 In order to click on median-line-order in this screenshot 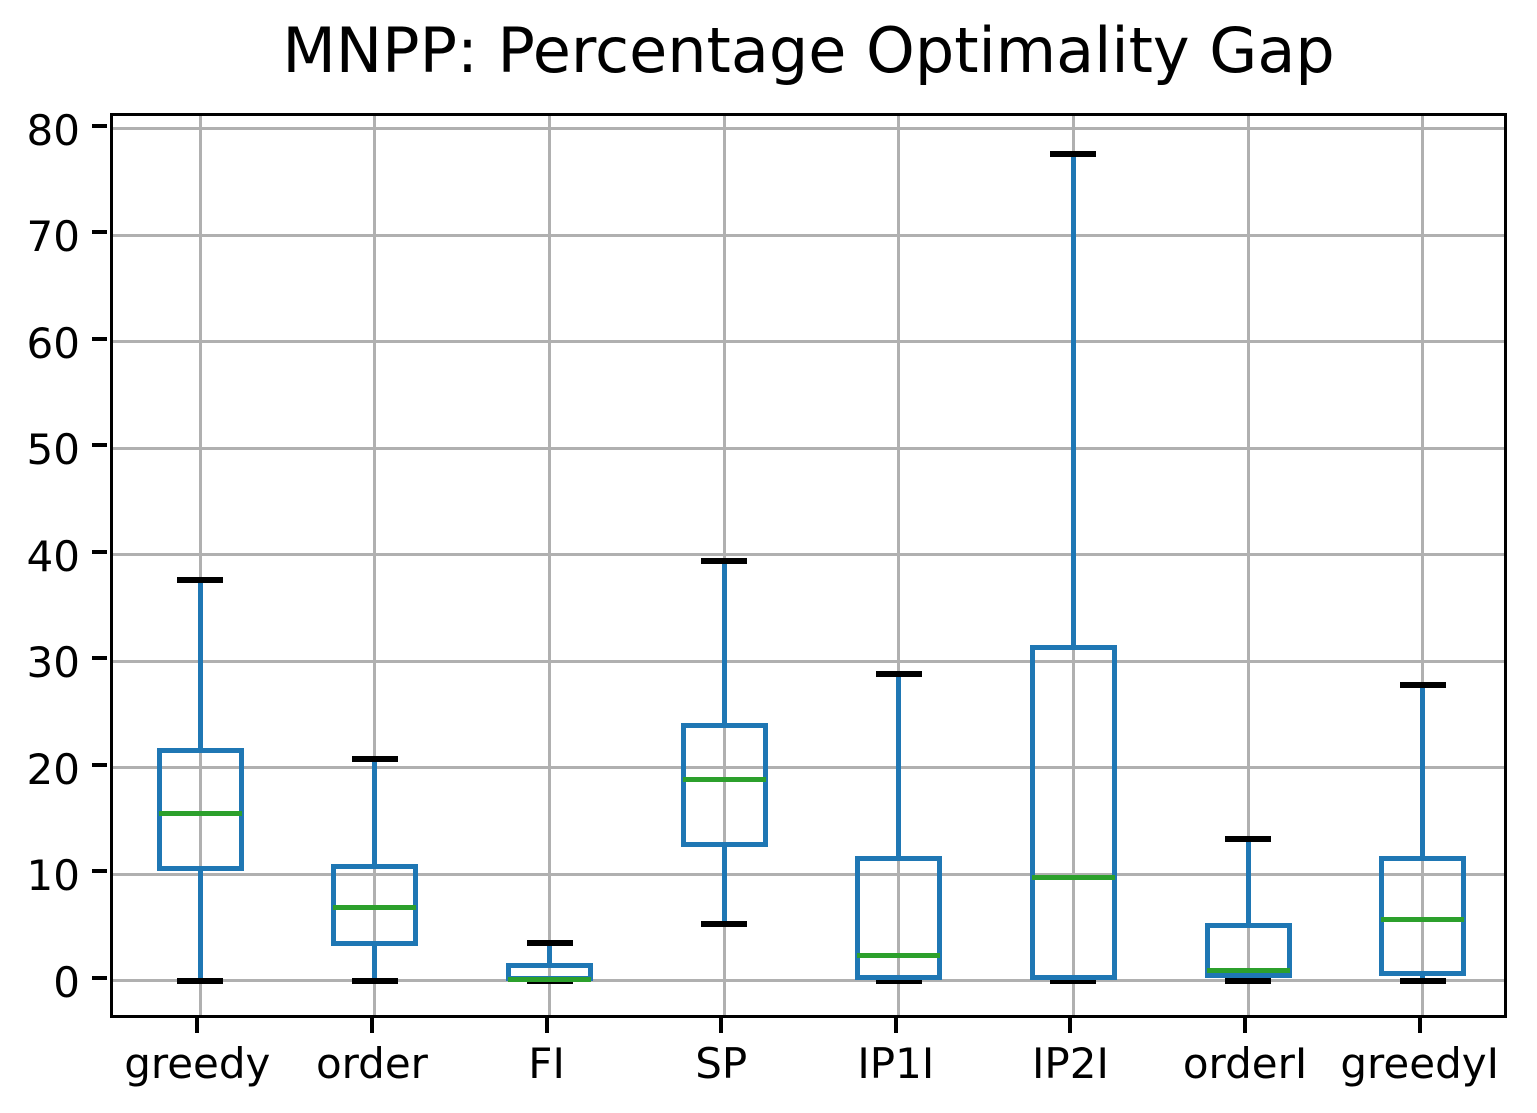, I will do `click(375, 907)`.